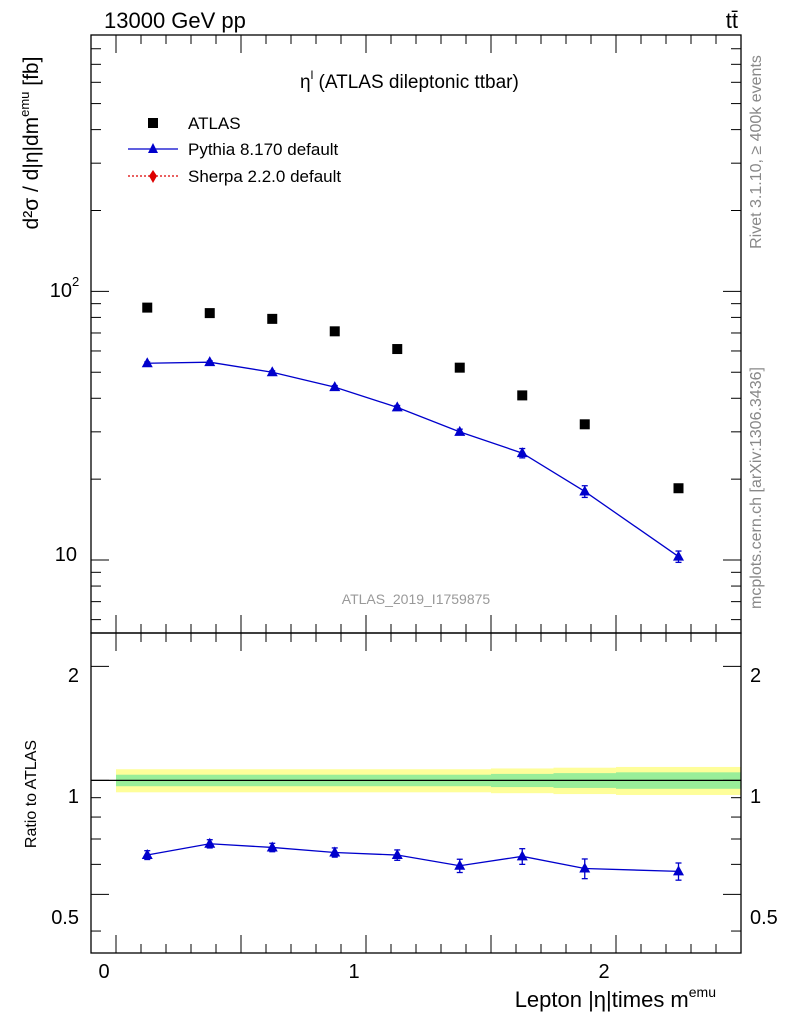  Describe the element at coordinates (66, 555) in the screenshot. I see `y-tick-label-10: 10` at that location.